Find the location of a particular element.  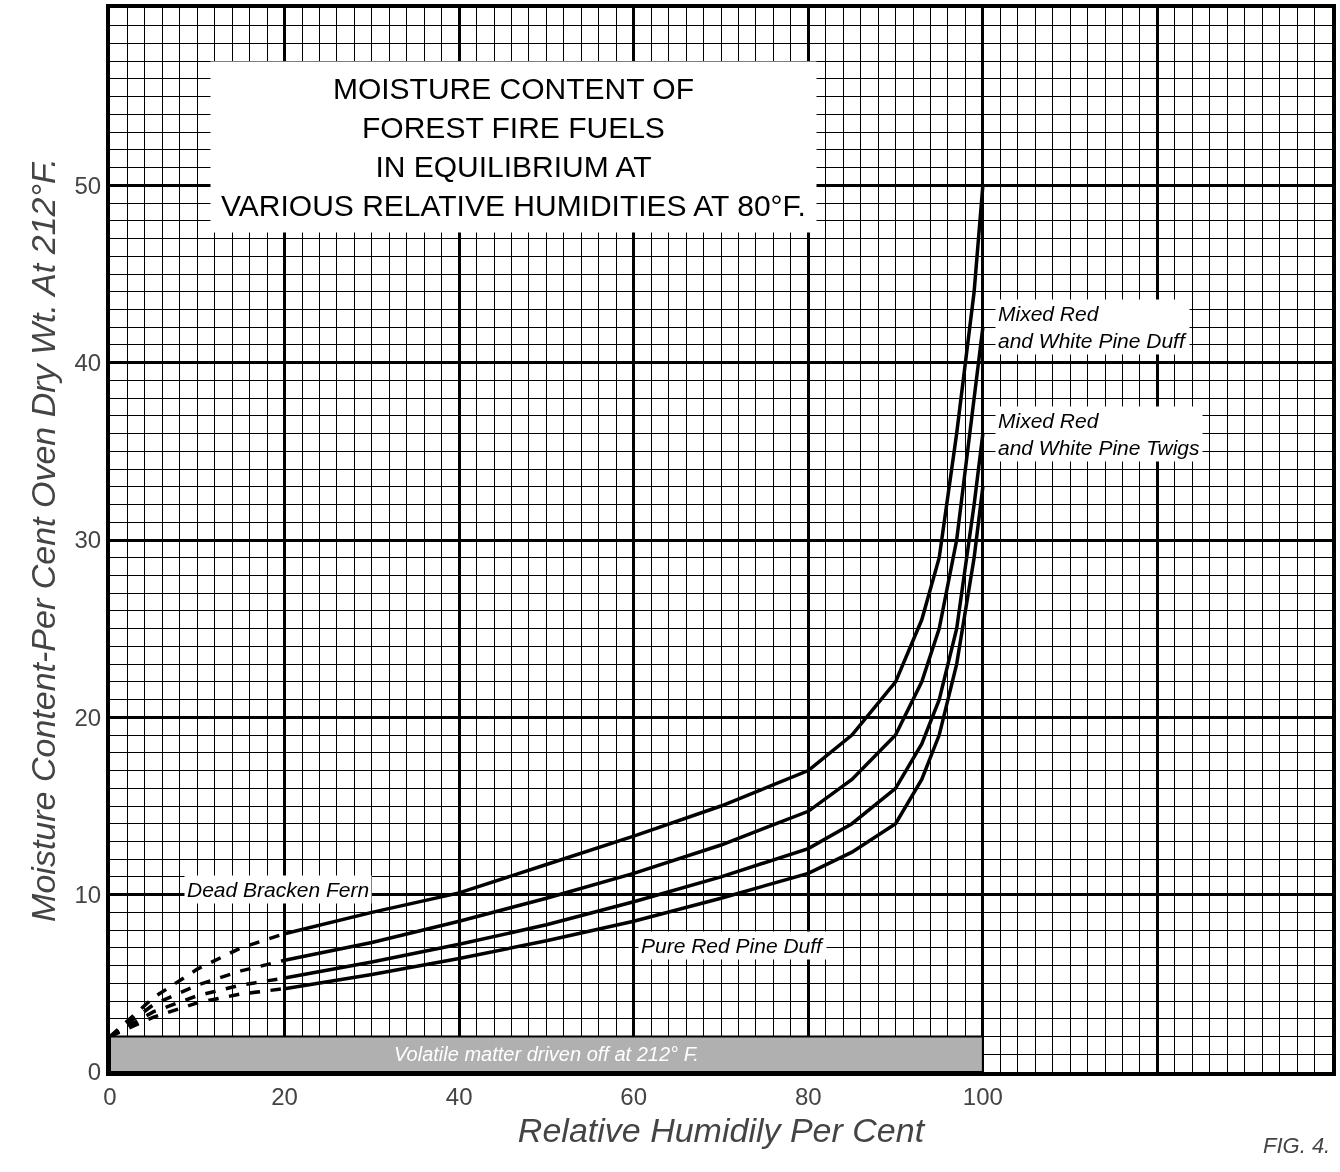

series-label: Dead Bracken Fern is located at coordinates (278, 889).